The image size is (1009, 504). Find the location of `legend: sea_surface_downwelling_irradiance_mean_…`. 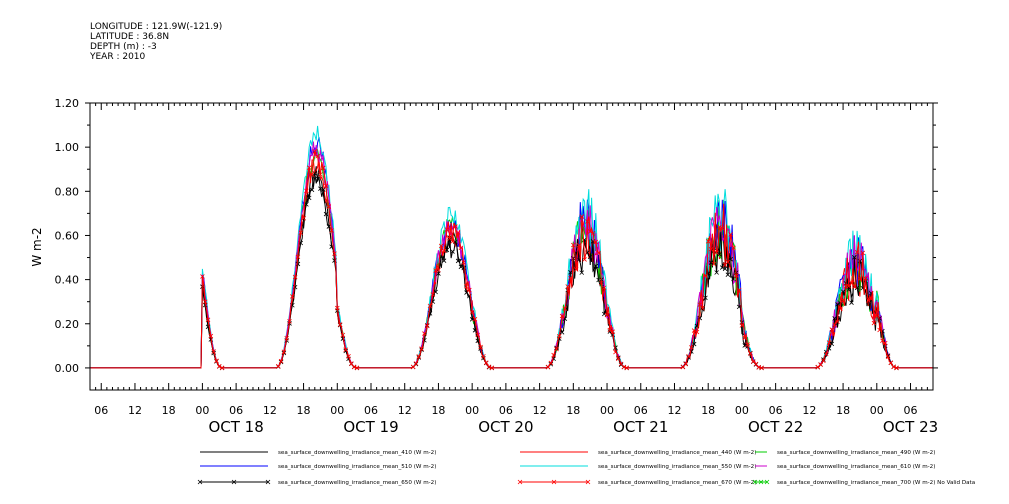

legend: sea_surface_downwelling_irradiance_mean_… is located at coordinates (586, 468).